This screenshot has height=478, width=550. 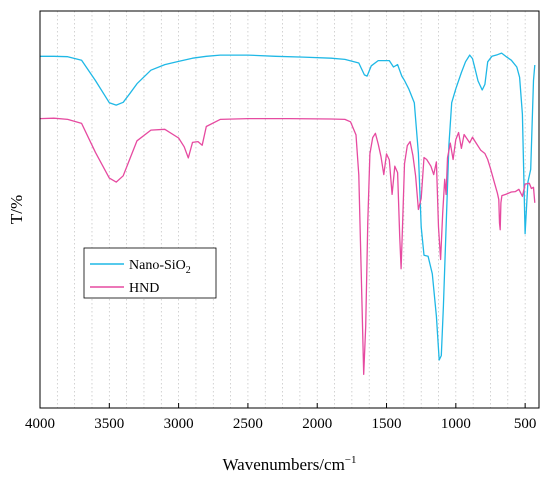 I want to click on legend: Nano-SiO2 HND, so click(x=150, y=273).